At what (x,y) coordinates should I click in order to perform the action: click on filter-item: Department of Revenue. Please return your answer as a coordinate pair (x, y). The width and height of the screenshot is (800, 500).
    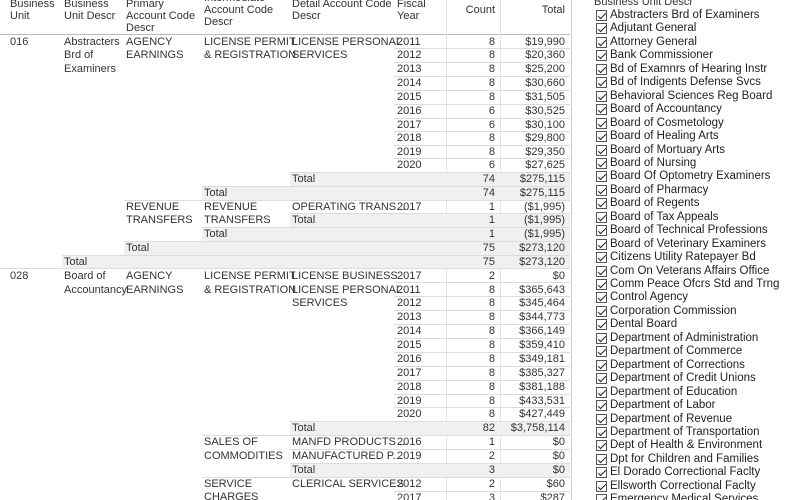
    Looking at the image, I should click on (664, 419).